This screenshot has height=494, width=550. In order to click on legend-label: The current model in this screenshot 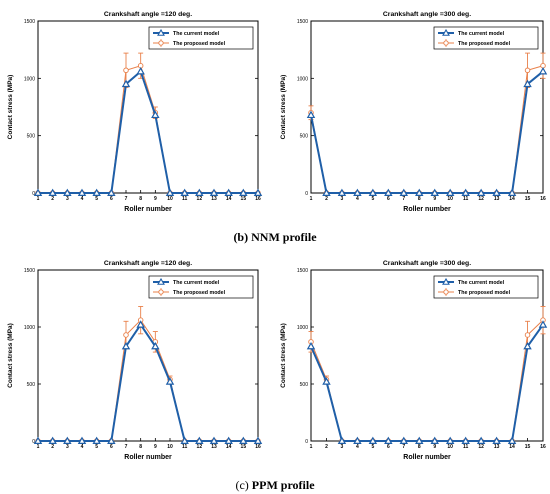, I will do `click(481, 283)`.